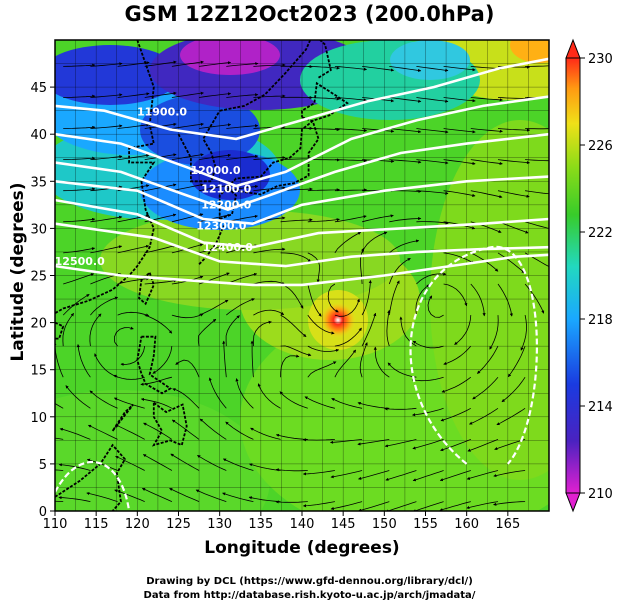  I want to click on x-tick-label: 115, so click(96, 524).